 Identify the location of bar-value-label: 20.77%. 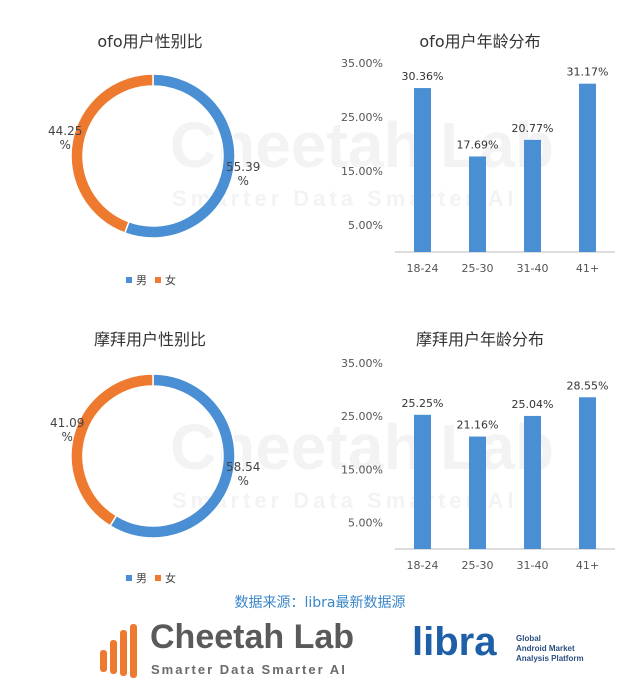
(533, 128).